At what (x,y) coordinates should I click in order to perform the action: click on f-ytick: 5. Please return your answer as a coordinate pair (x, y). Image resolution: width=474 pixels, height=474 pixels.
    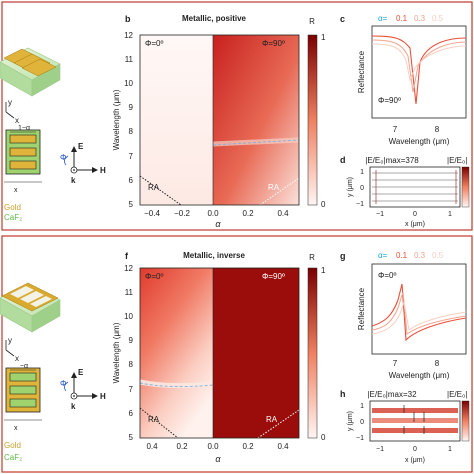
    Looking at the image, I should click on (131, 437).